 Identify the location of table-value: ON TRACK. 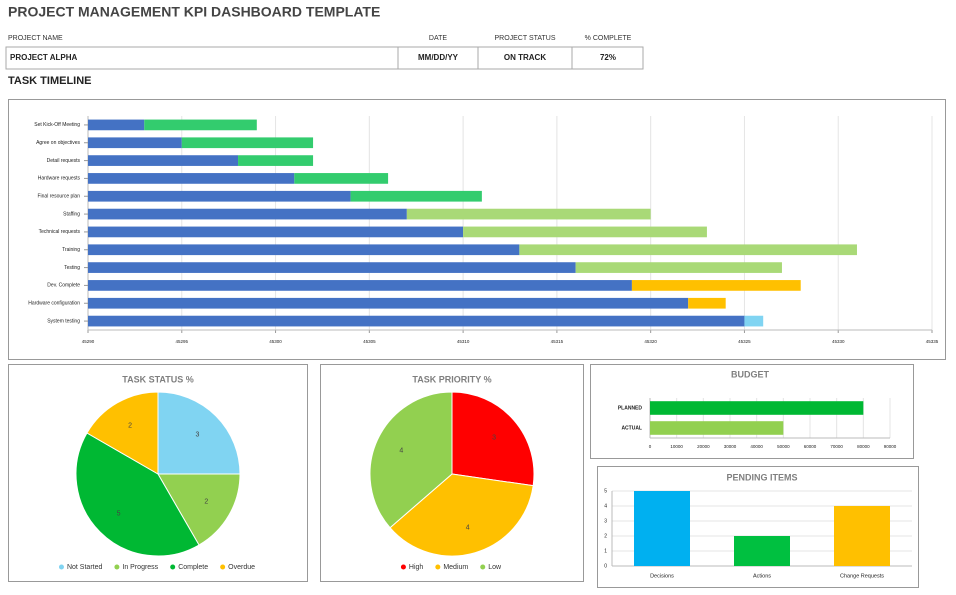
(525, 57).